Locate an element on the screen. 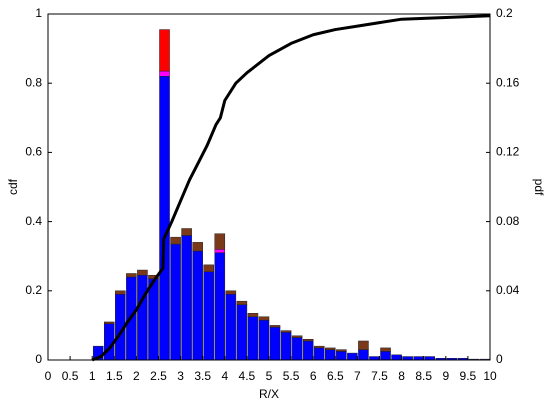 This screenshot has height=408, width=550. x-tick-label: 7 is located at coordinates (357, 376).